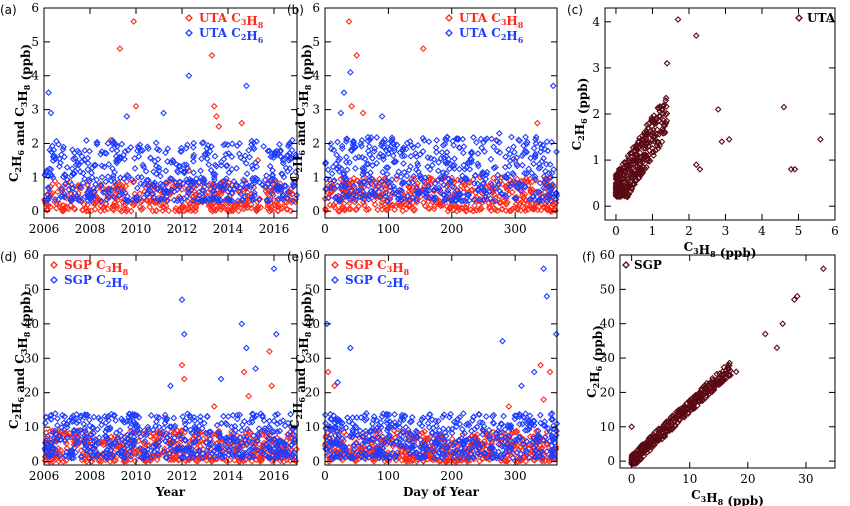  What do you see at coordinates (441, 116) in the screenshot?
I see `data-points` at bounding box center [441, 116].